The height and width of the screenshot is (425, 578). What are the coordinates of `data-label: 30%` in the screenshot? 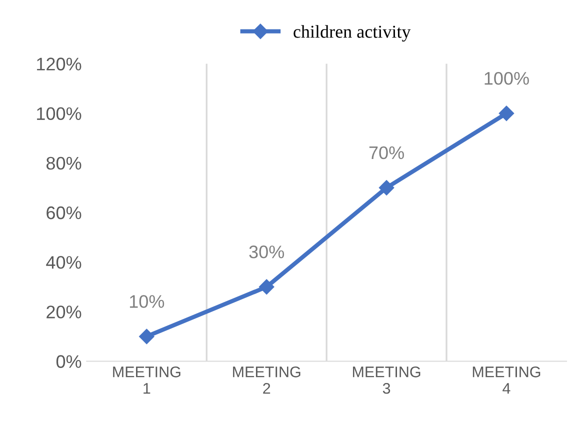 It's located at (266, 252).